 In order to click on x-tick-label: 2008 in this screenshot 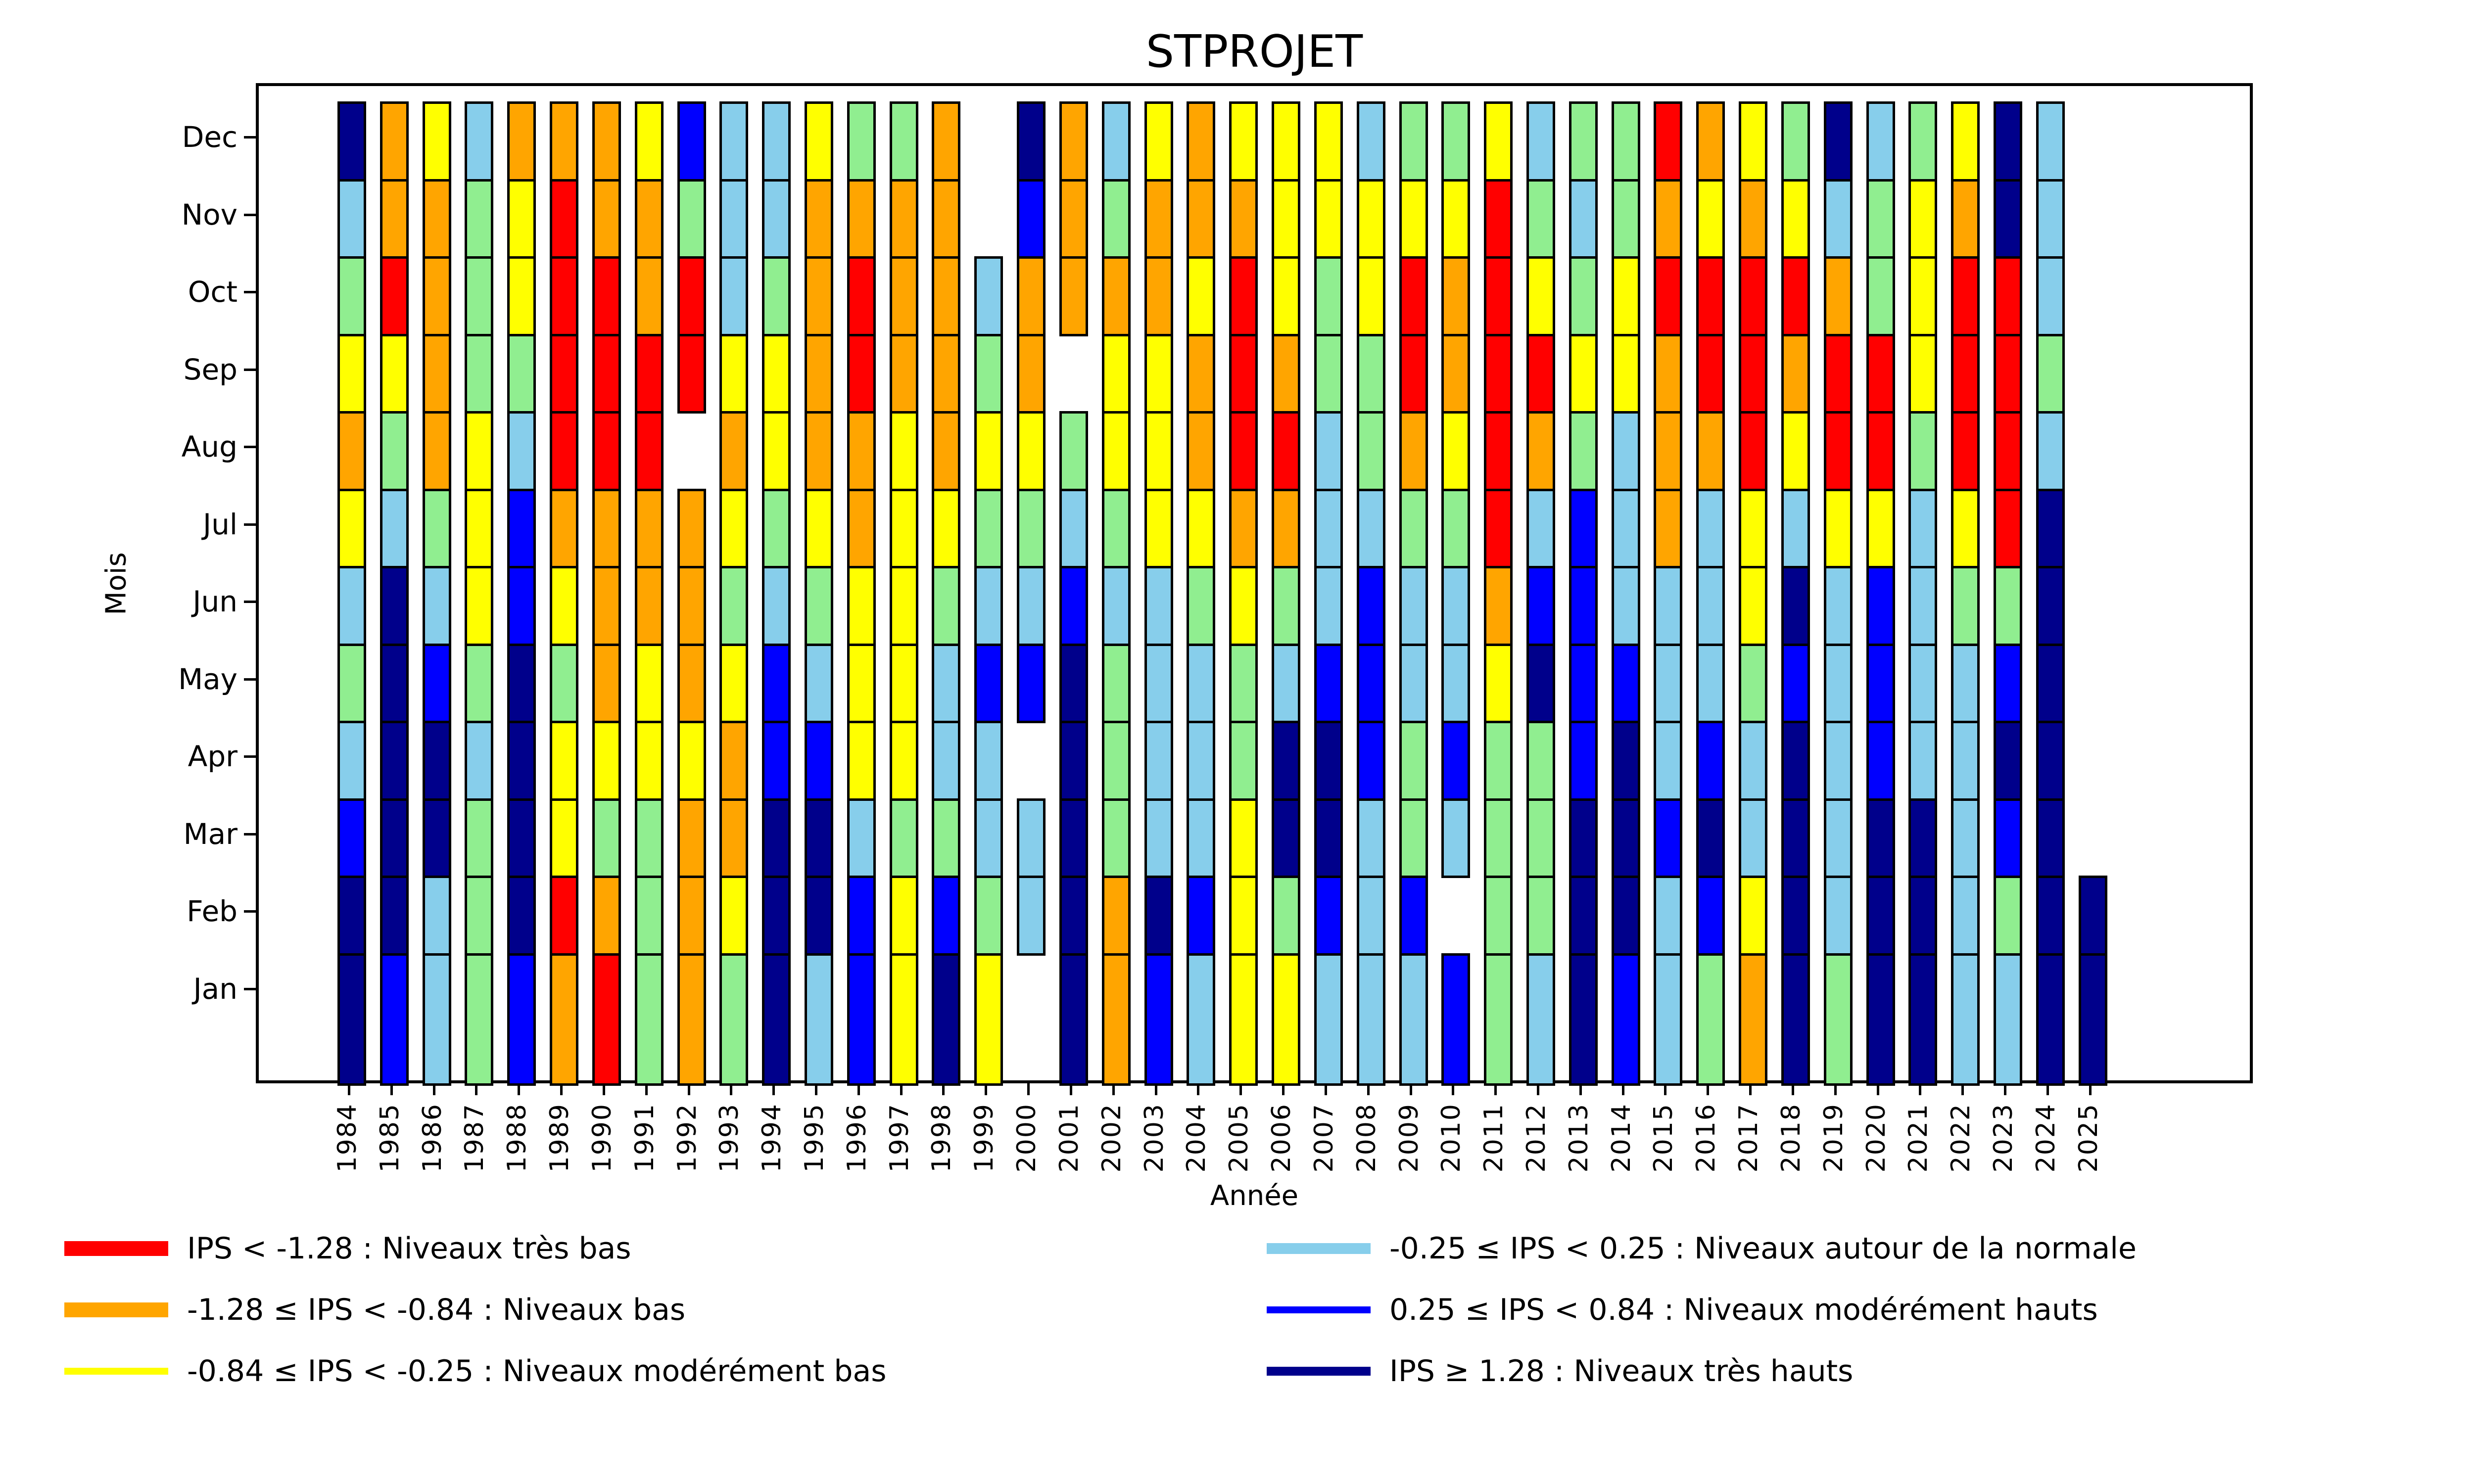, I will do `click(1366, 1138)`.